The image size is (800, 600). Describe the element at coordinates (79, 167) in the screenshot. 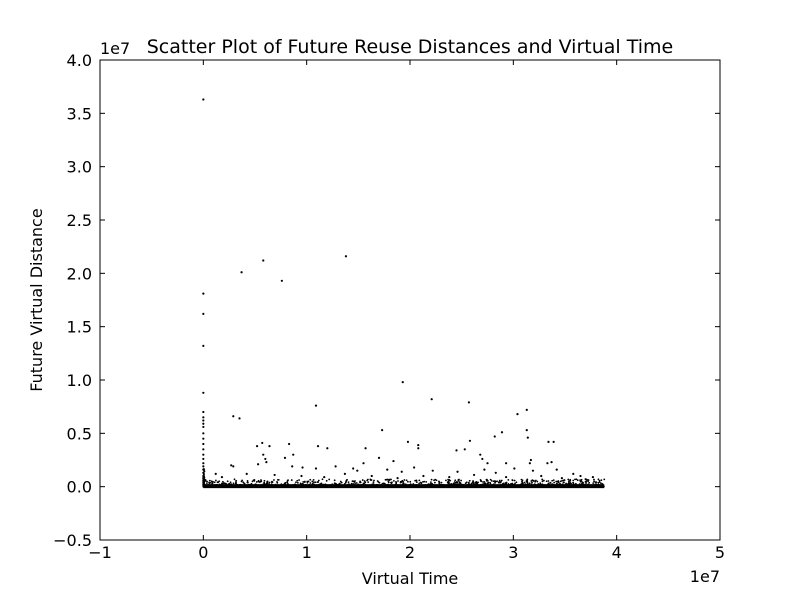

I see `y-tick-label: 3.0` at that location.